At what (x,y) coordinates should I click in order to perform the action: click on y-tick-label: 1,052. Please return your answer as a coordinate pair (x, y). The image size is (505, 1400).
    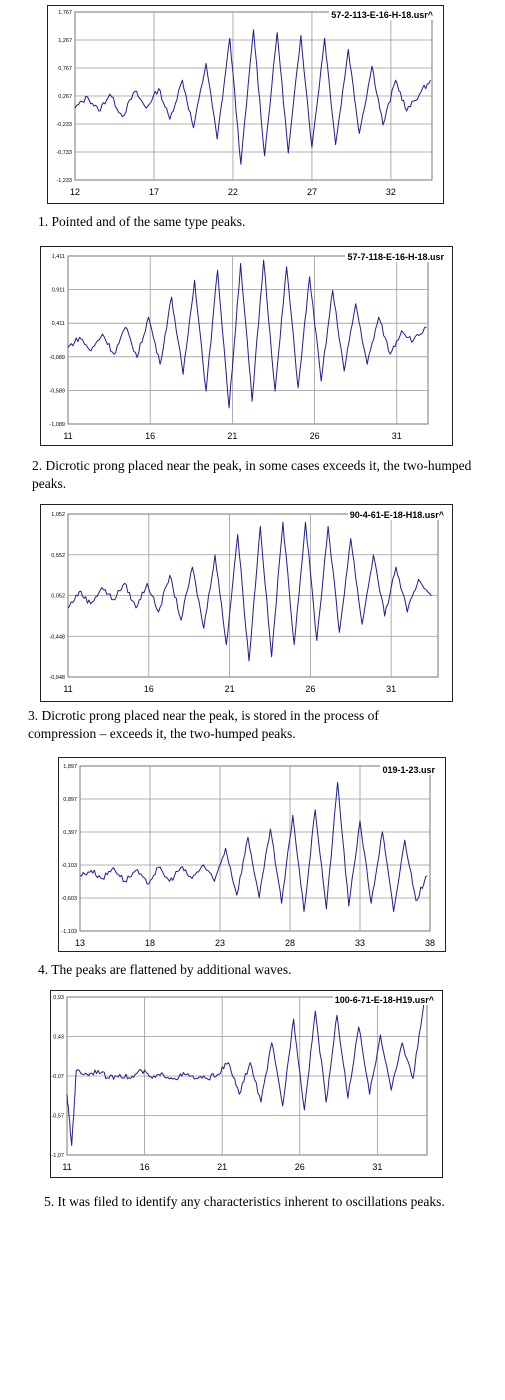
    Looking at the image, I should click on (58, 515).